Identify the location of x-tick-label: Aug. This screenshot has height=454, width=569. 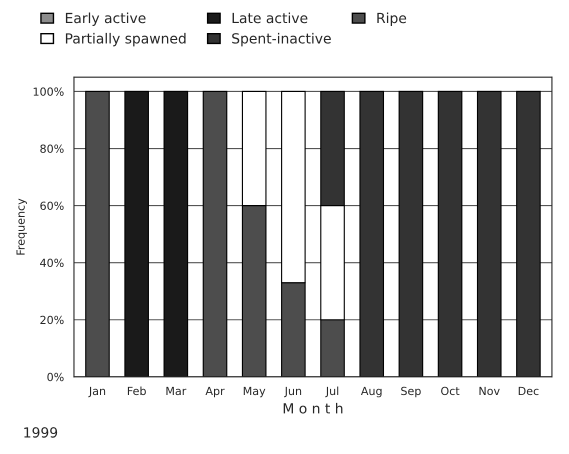
(371, 392).